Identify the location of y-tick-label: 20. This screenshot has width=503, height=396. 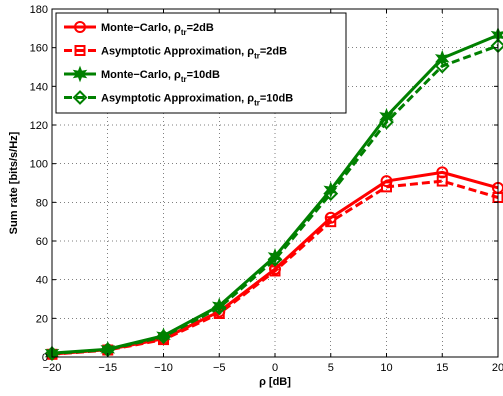
(42, 319).